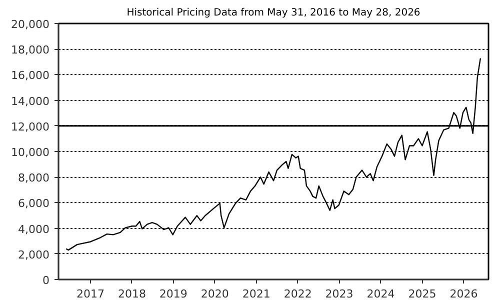 The width and height of the screenshot is (500, 300). I want to click on chart-title: Historical Pricing Data from May 31, 2016 to May 28, 2026, so click(273, 13).